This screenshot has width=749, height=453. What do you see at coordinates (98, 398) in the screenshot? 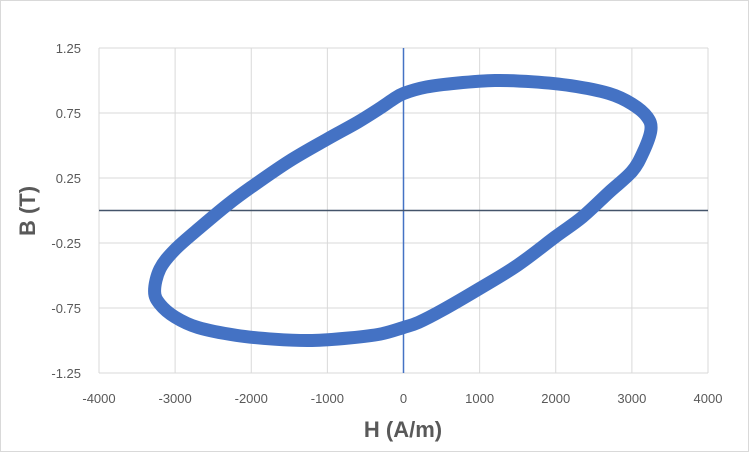
I see `x-tick-label: -4000` at bounding box center [98, 398].